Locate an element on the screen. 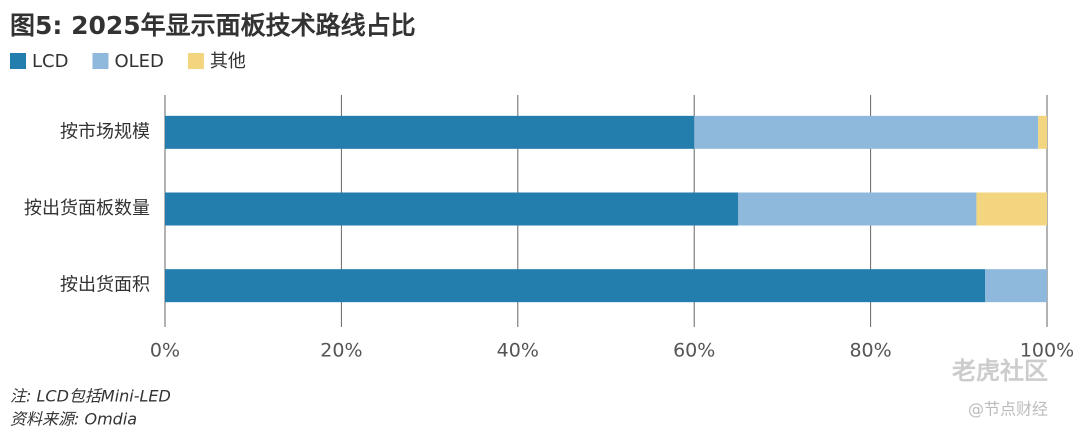 Image resolution: width=1080 pixels, height=433 pixels. watermark: @节点财经 is located at coordinates (1008, 409).